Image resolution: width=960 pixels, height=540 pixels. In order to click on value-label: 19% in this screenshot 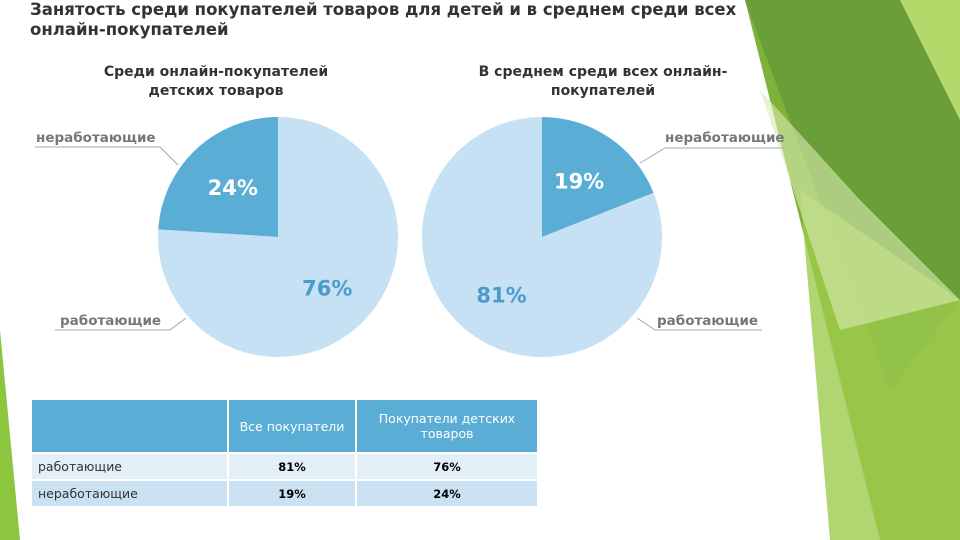, I will do `click(579, 181)`.